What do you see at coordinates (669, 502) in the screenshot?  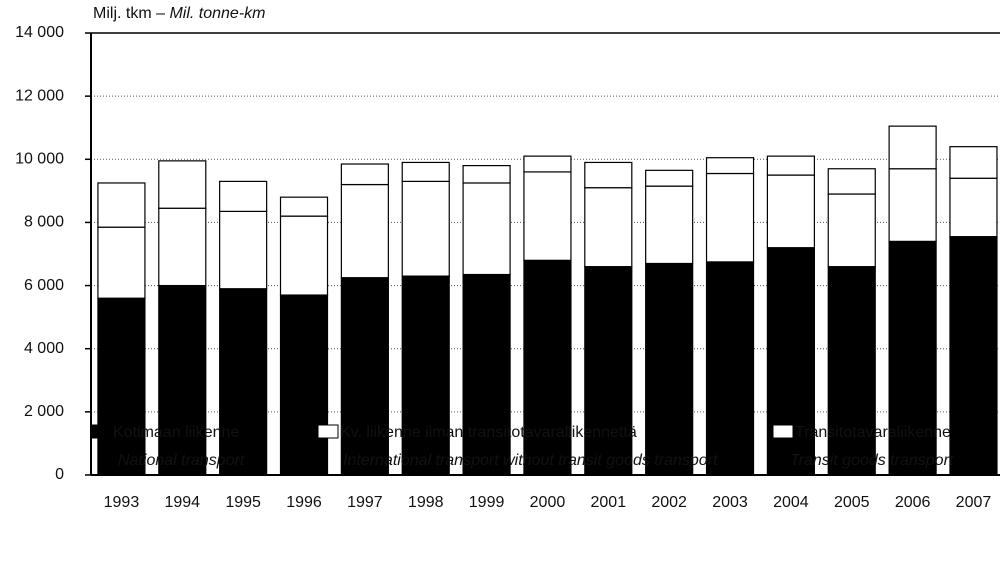 I see `x-tick-label: 2002` at bounding box center [669, 502].